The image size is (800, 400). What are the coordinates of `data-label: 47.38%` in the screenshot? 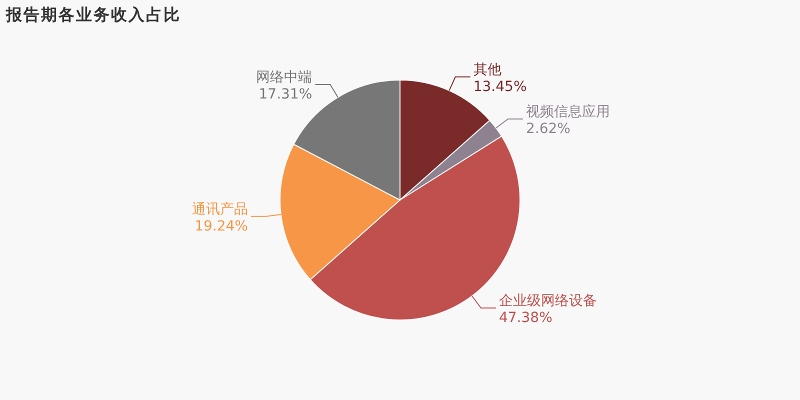 It's located at (525, 318).